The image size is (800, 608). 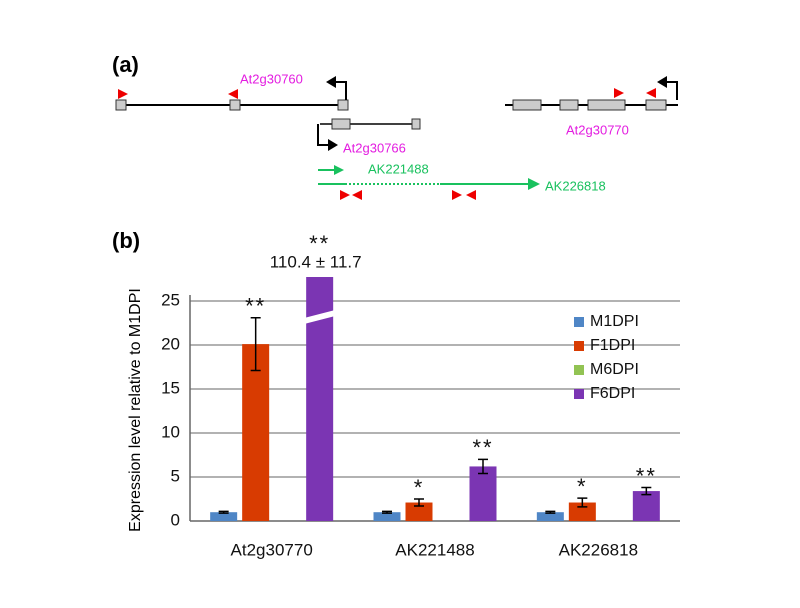 I want to click on panel-label: (b), so click(x=126, y=240).